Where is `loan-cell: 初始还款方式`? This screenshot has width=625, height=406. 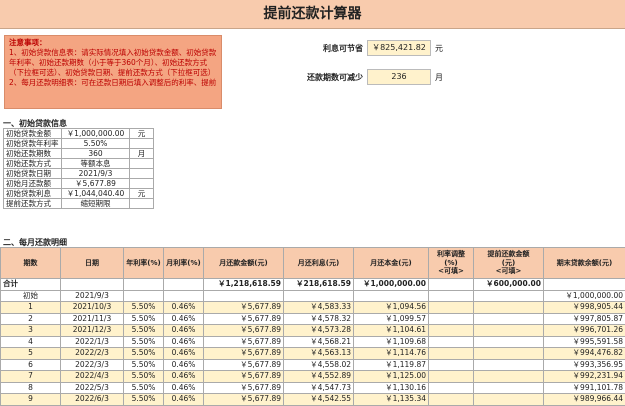 loan-cell: 初始还款方式 is located at coordinates (33, 164).